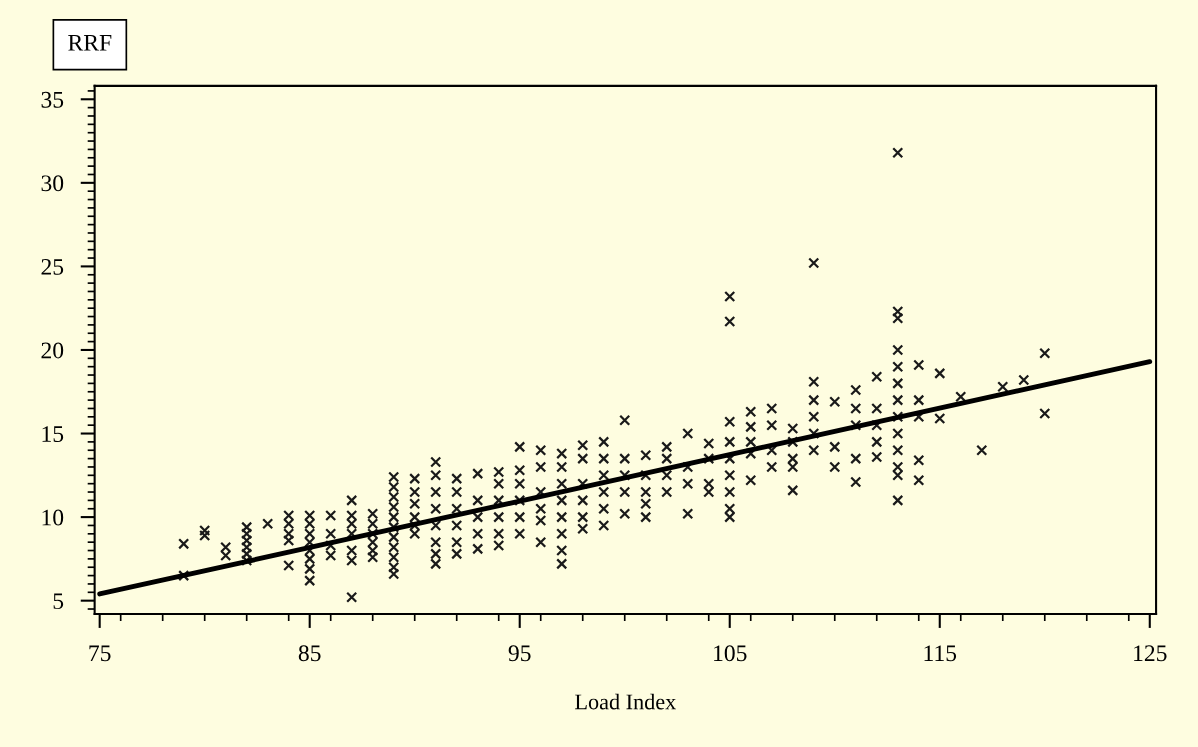 The width and height of the screenshot is (1198, 747). I want to click on y-tick-label: 25, so click(52, 266).